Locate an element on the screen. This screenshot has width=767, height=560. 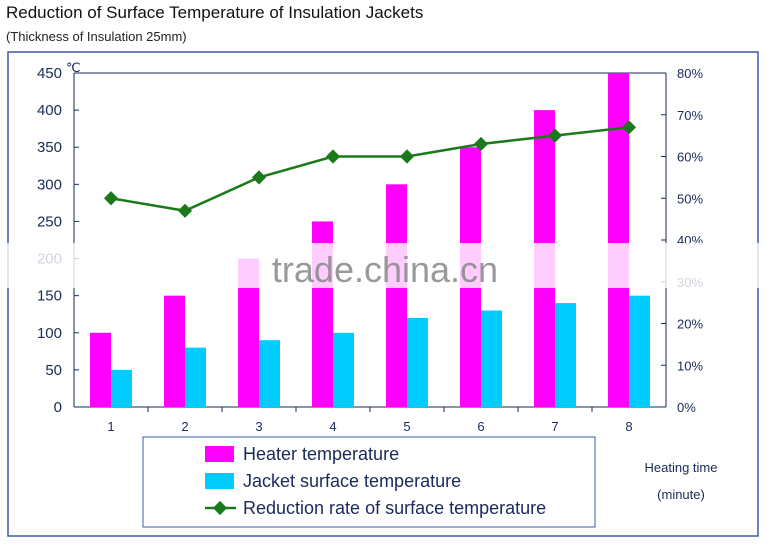
chart-subtitle: (Thickness of Insulation 25mm) is located at coordinates (96, 36).